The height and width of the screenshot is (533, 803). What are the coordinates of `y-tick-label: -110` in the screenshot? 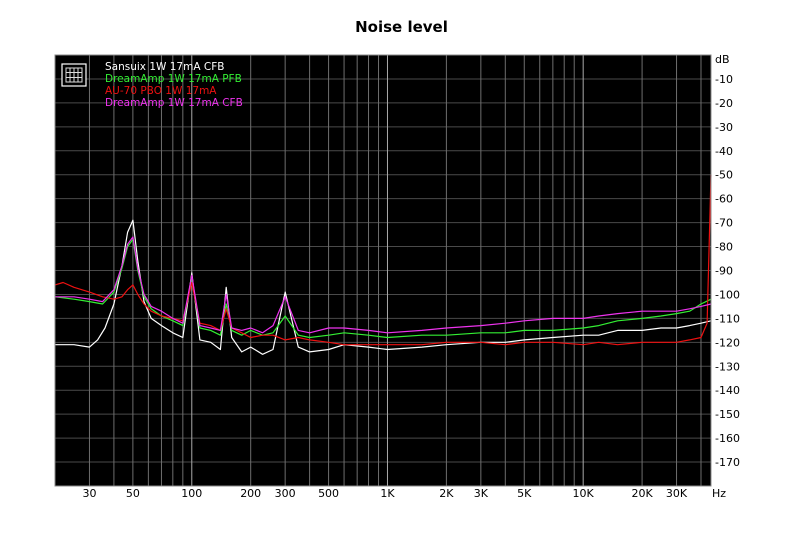 It's located at (727, 318).